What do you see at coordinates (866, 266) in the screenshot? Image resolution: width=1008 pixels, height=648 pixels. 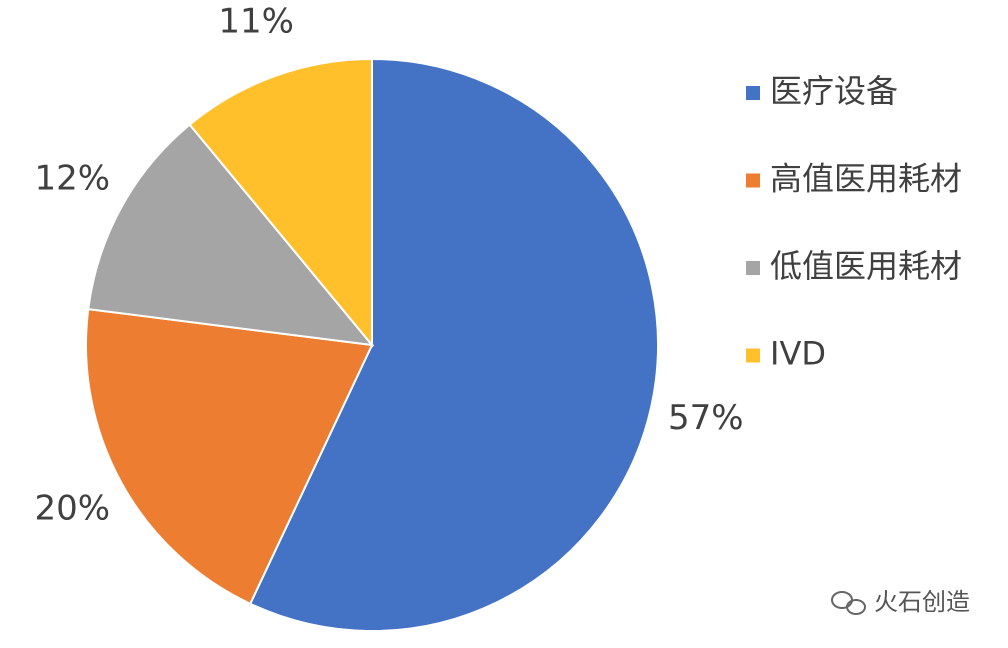 I see `legend-label: 低值医用耗材` at bounding box center [866, 266].